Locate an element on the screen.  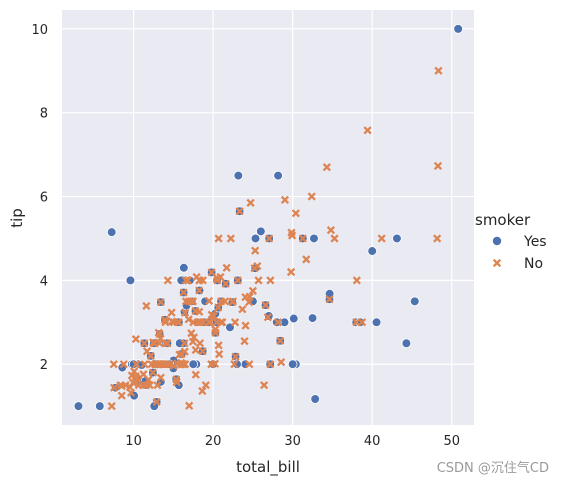
x-tick-label: 30 is located at coordinates (292, 441).